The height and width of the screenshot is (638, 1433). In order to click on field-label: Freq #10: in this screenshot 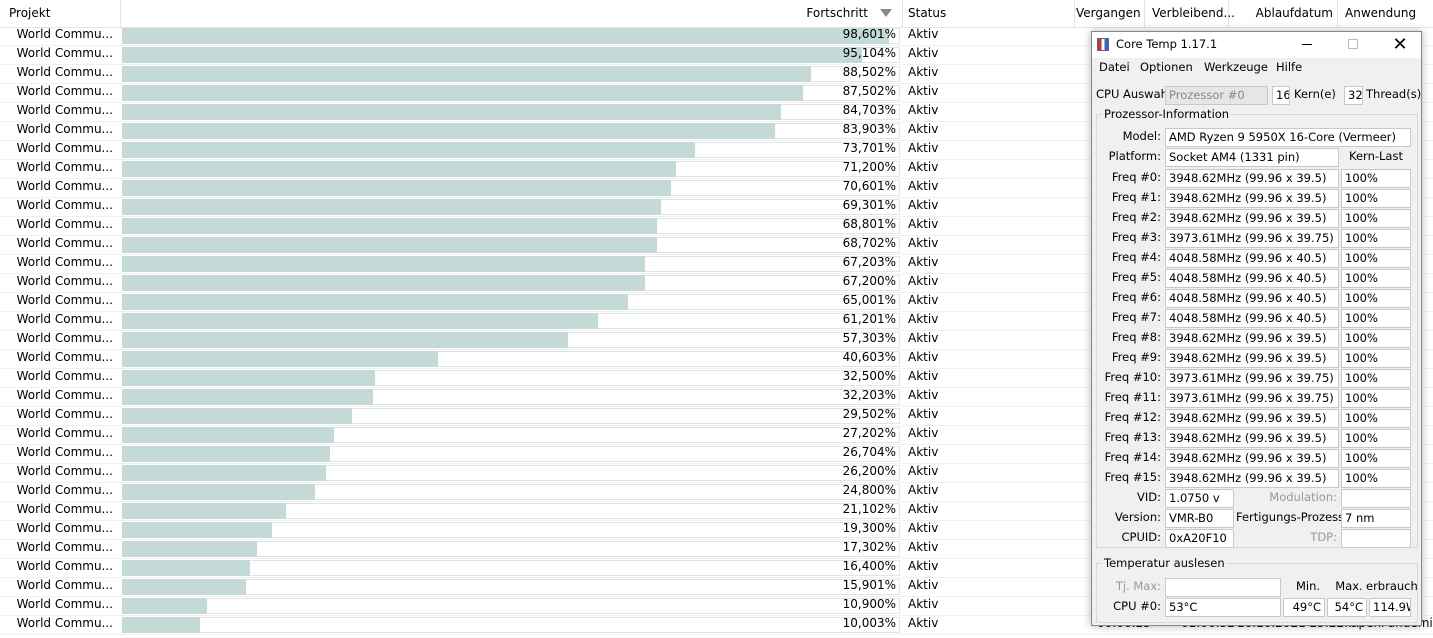, I will do `click(1132, 377)`.